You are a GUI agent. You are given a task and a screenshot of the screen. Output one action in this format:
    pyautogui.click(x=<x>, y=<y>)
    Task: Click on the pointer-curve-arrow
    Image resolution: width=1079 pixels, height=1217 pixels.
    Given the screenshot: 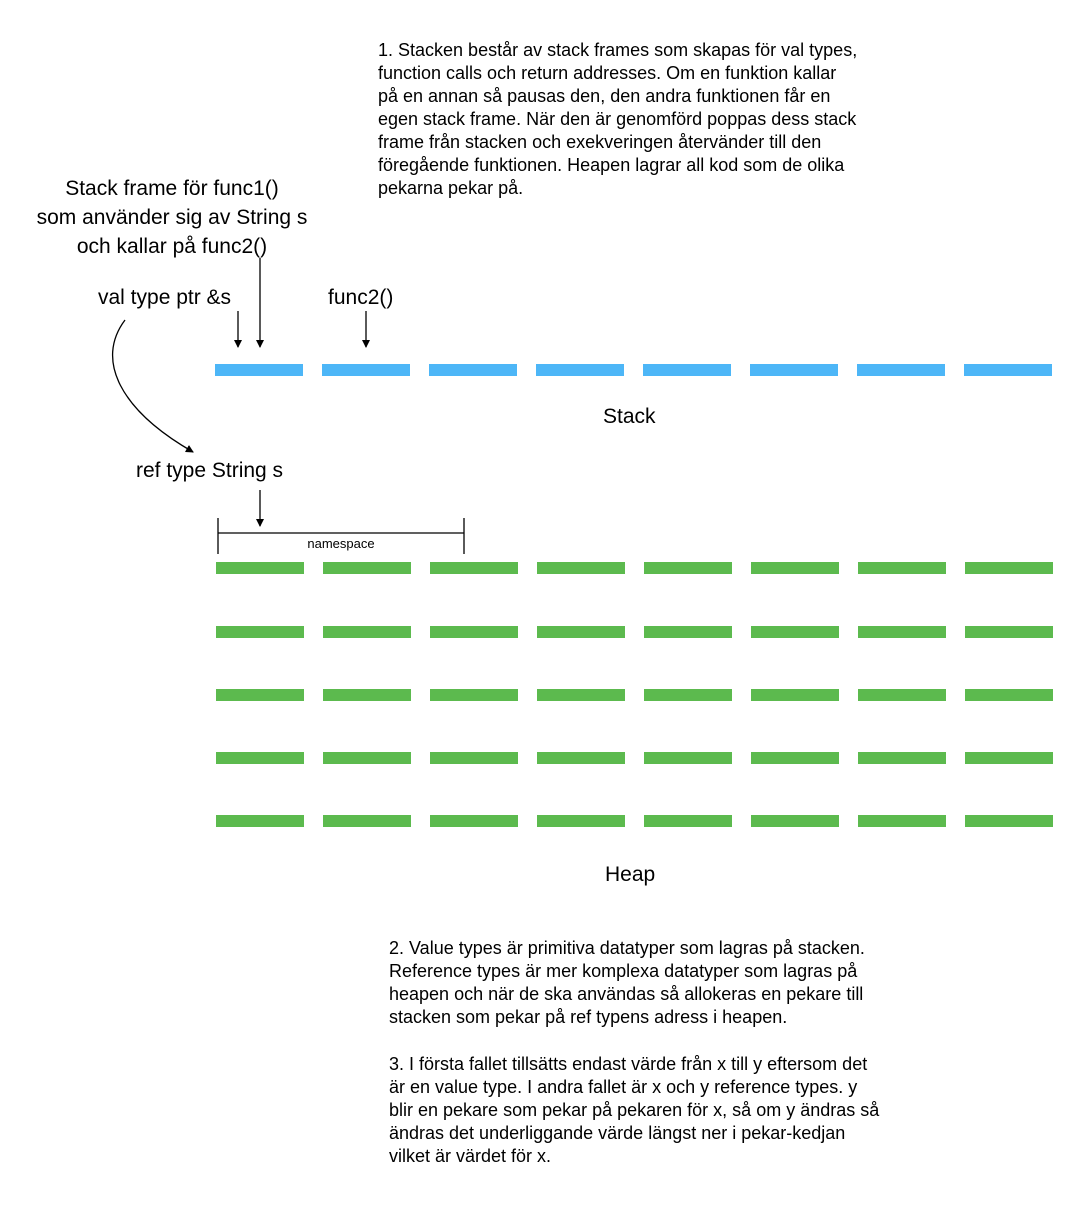 What is the action you would take?
    pyautogui.click(x=153, y=386)
    